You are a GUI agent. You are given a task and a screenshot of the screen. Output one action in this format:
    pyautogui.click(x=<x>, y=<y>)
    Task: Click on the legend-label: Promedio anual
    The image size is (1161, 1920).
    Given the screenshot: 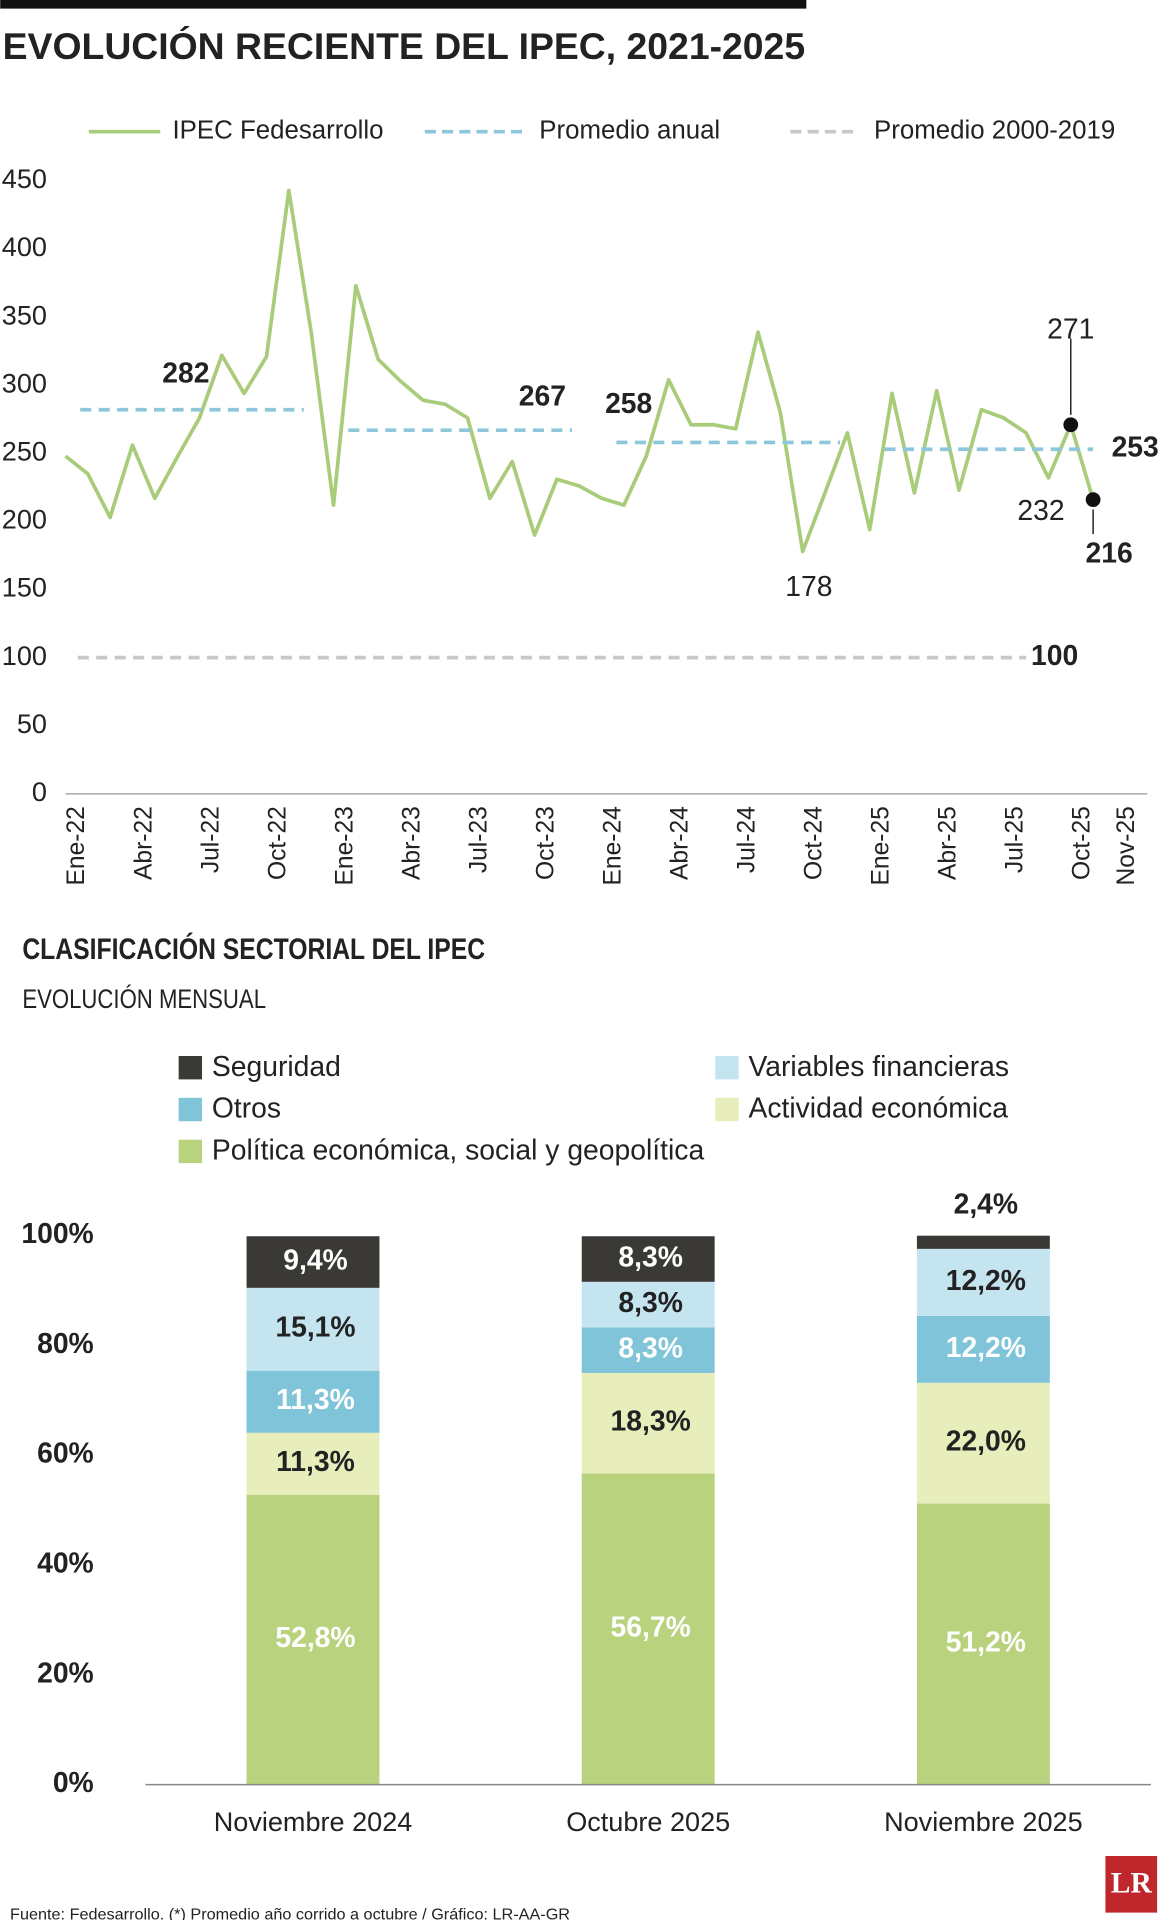 What is the action you would take?
    pyautogui.click(x=629, y=131)
    